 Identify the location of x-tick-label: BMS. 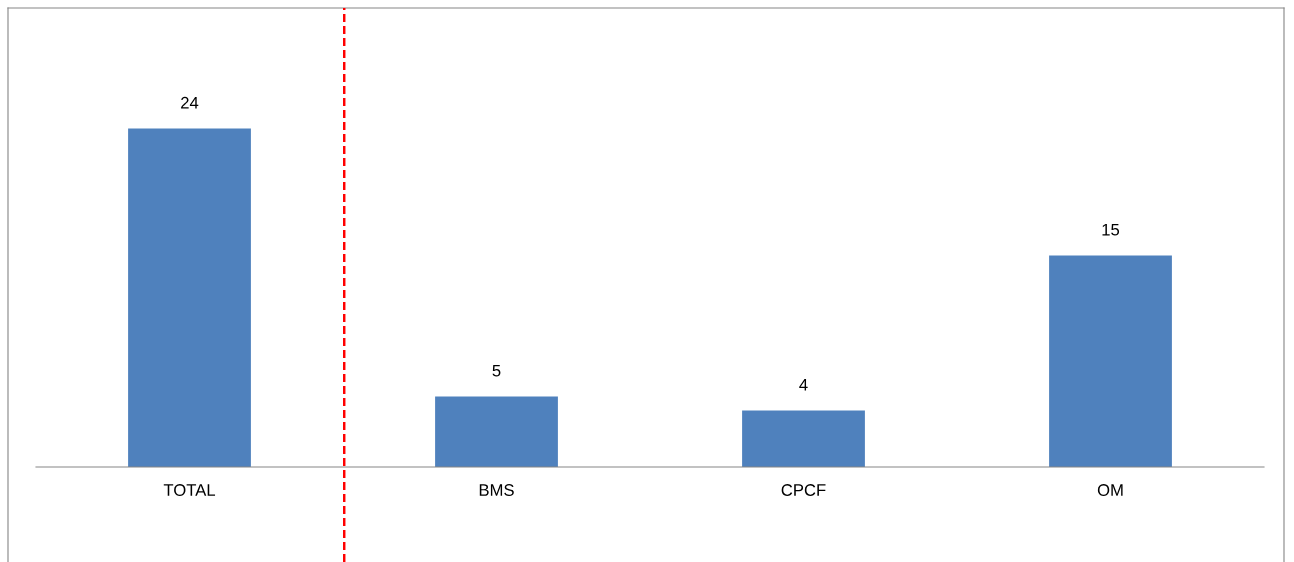
(496, 490).